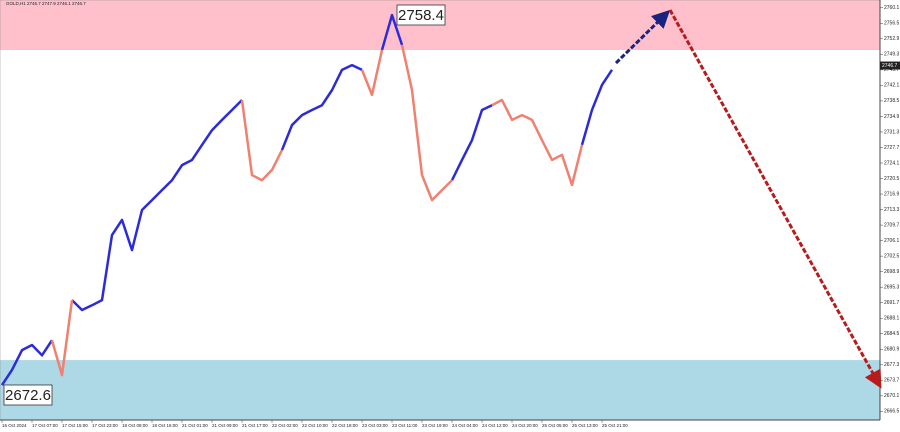 The image size is (900, 432). I want to click on y-tick-label: 2738.5, so click(892, 101).